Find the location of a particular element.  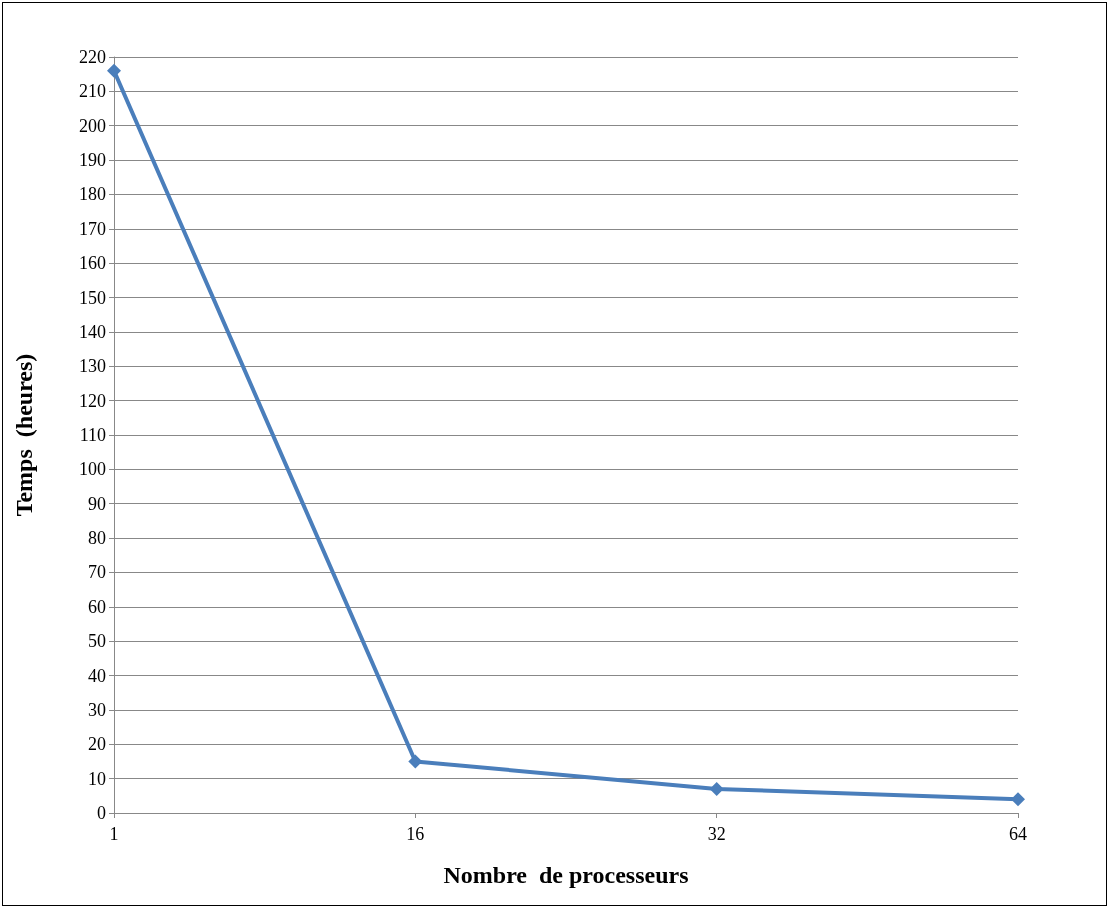

y-tick-label: 160 is located at coordinates (92, 263).